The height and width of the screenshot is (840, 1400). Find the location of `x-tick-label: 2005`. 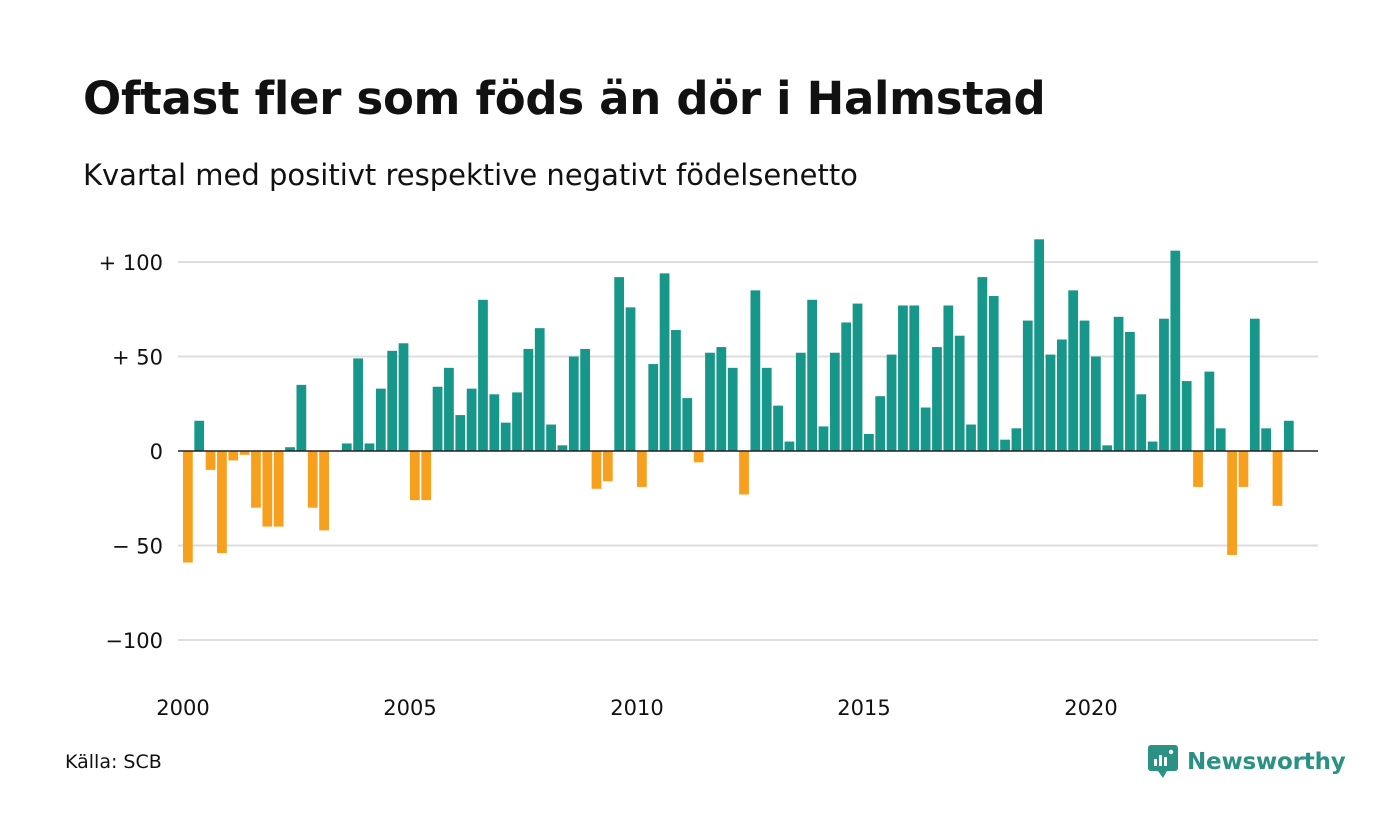

x-tick-label: 2005 is located at coordinates (409, 708).